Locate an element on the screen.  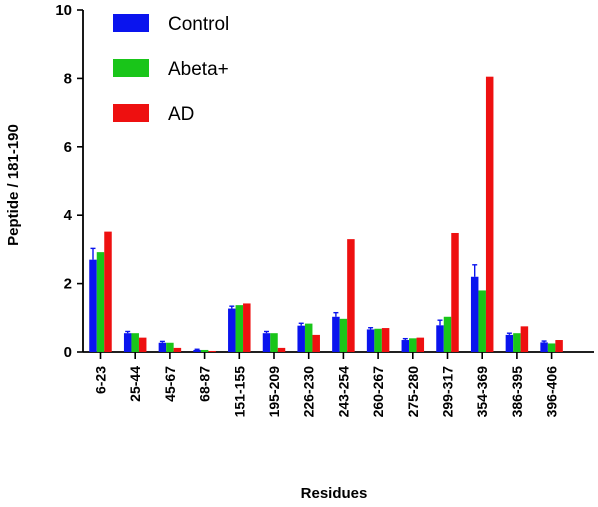
bar-abeta--68-87 is located at coordinates (204, 350).